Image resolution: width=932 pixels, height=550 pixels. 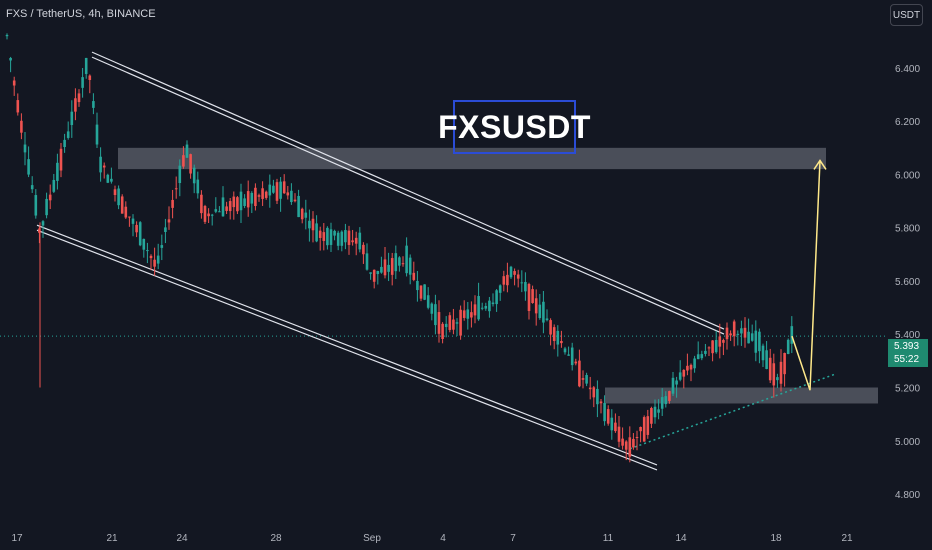 I want to click on last-price-label: 5.393, so click(x=907, y=346).